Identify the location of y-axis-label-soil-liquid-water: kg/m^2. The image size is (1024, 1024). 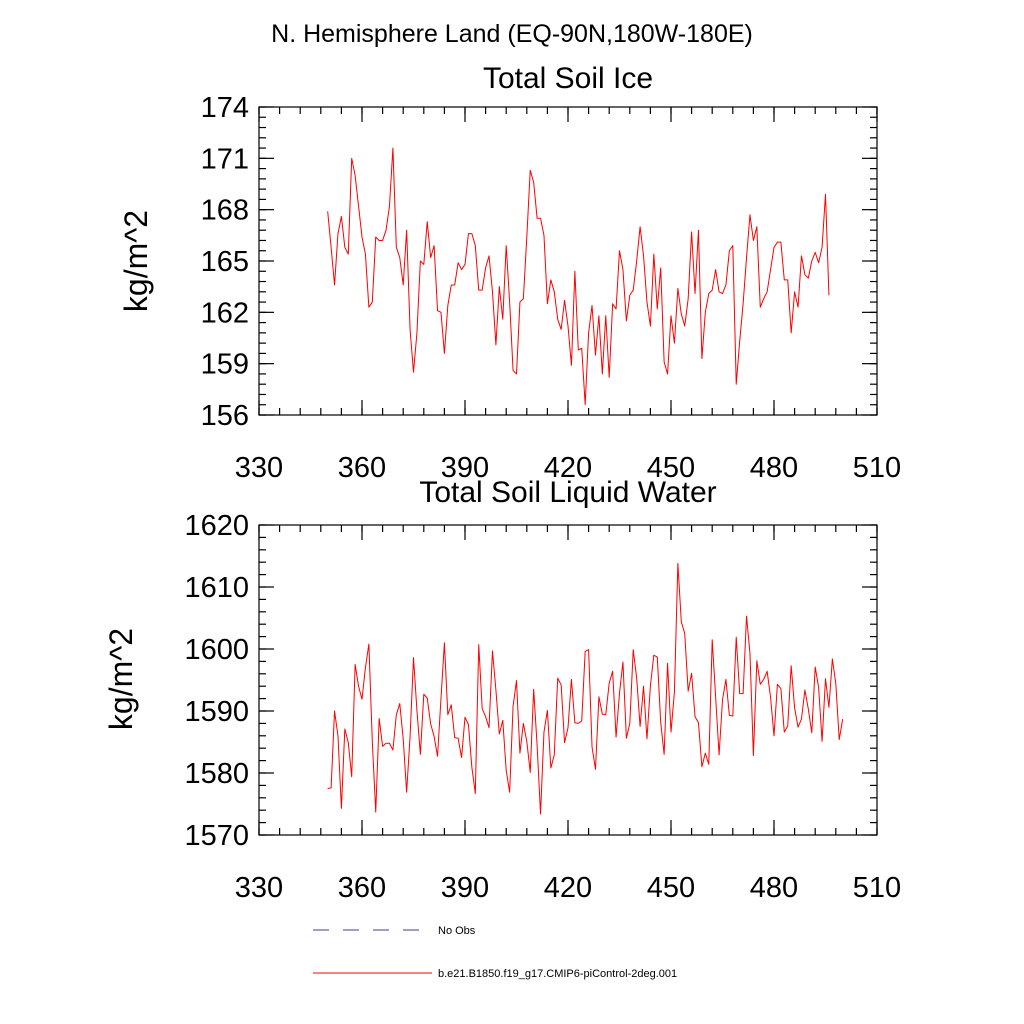
(121, 679).